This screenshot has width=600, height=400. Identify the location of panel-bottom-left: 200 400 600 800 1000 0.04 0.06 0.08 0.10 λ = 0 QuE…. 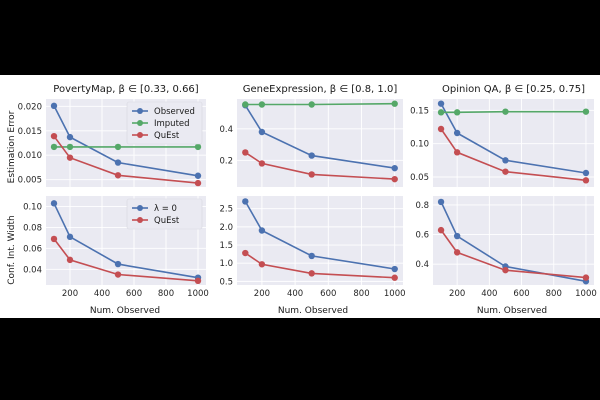
(116, 247).